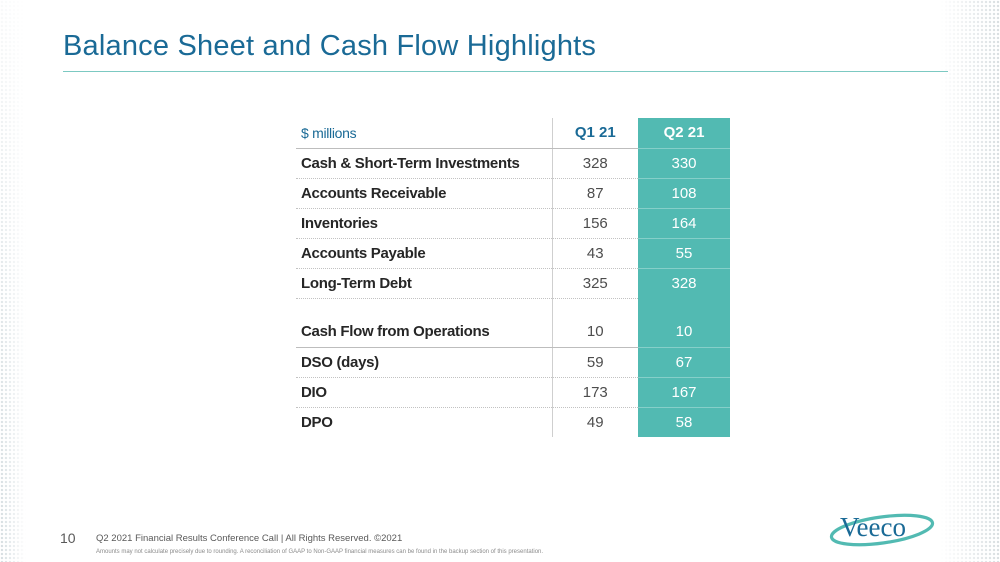 The width and height of the screenshot is (1000, 562). I want to click on table-row: DPO 49 58, so click(513, 421).